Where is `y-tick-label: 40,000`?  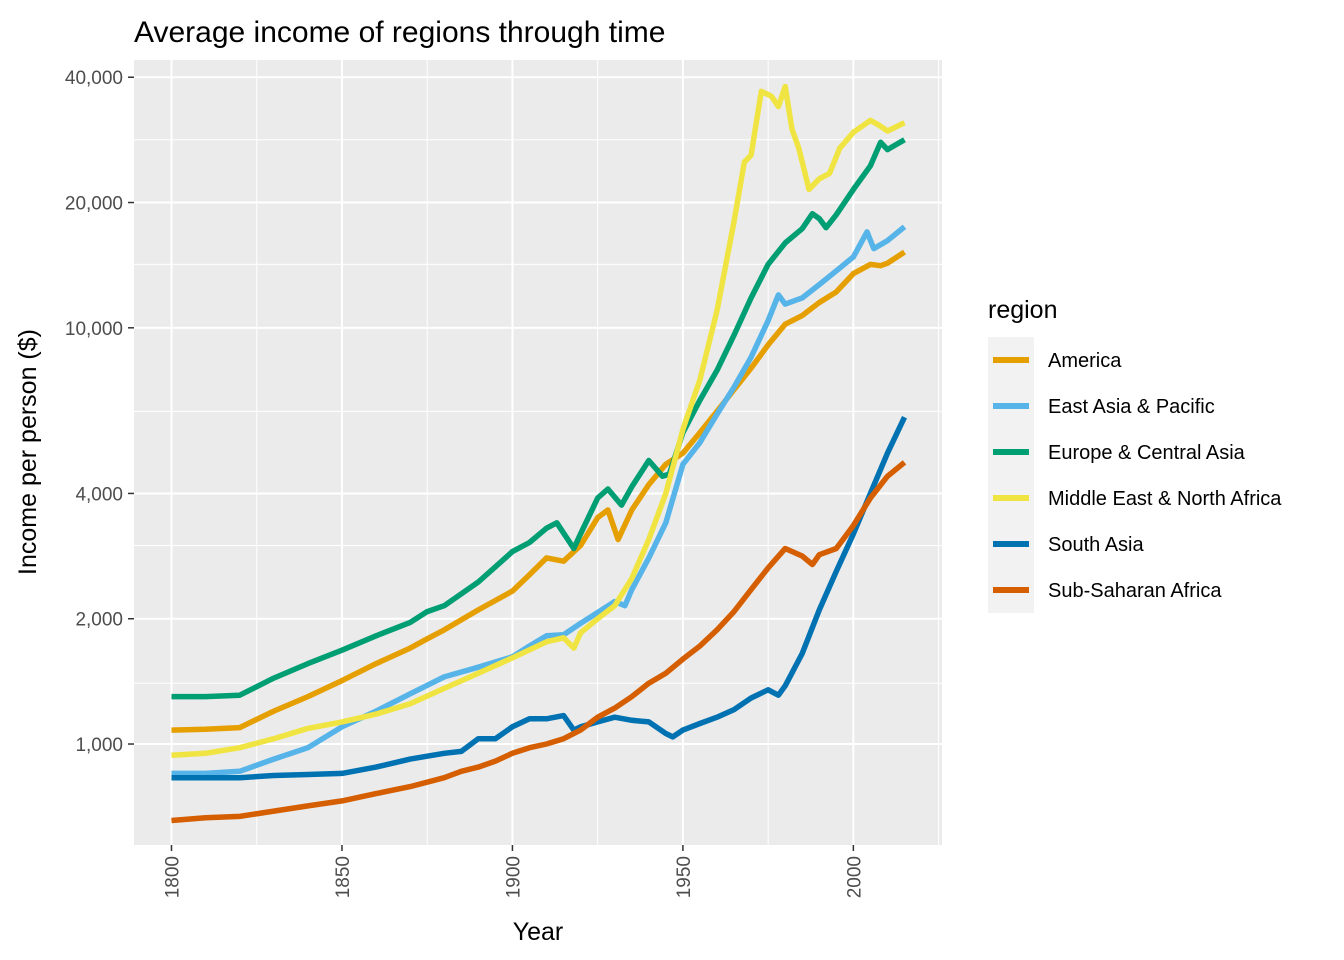 y-tick-label: 40,000 is located at coordinates (94, 78).